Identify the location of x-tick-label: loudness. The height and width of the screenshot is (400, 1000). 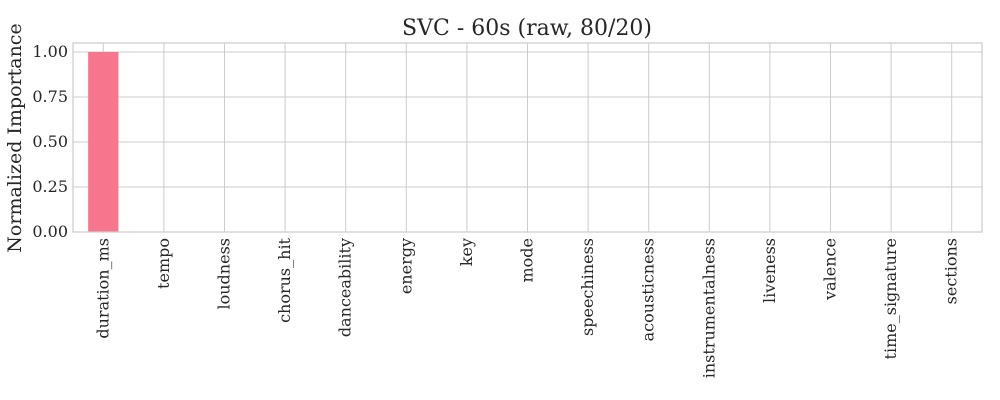
(224, 274).